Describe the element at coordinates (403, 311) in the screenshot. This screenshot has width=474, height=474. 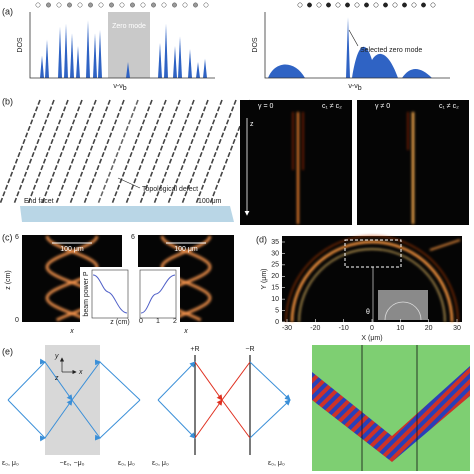
I see `inset-ring` at that location.